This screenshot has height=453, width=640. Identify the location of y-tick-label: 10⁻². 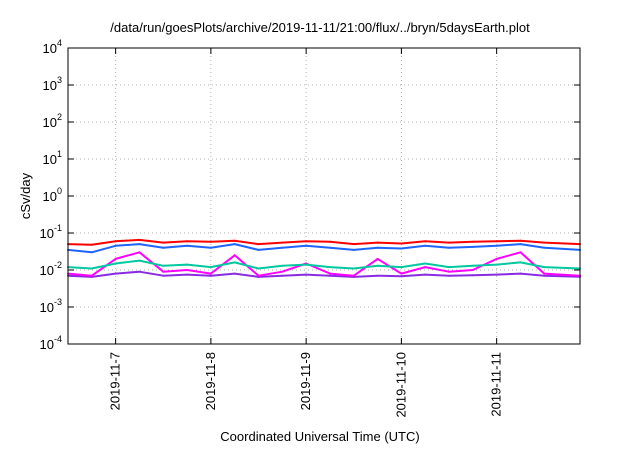
(51, 269).